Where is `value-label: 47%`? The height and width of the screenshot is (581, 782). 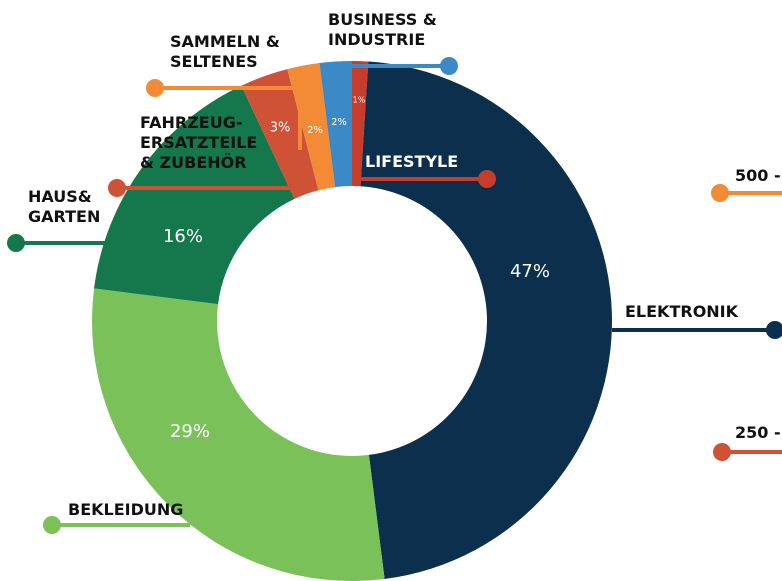 value-label: 47% is located at coordinates (530, 271).